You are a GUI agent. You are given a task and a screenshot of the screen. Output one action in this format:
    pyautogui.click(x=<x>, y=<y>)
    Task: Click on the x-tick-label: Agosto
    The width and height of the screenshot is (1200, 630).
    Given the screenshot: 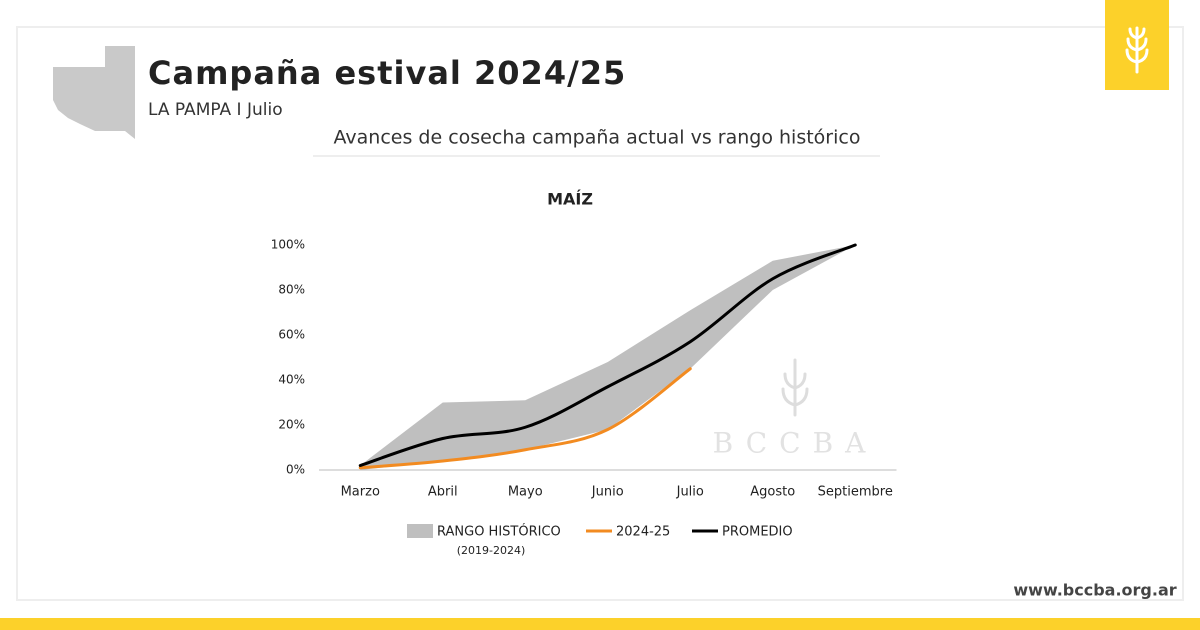 What is the action you would take?
    pyautogui.click(x=772, y=492)
    